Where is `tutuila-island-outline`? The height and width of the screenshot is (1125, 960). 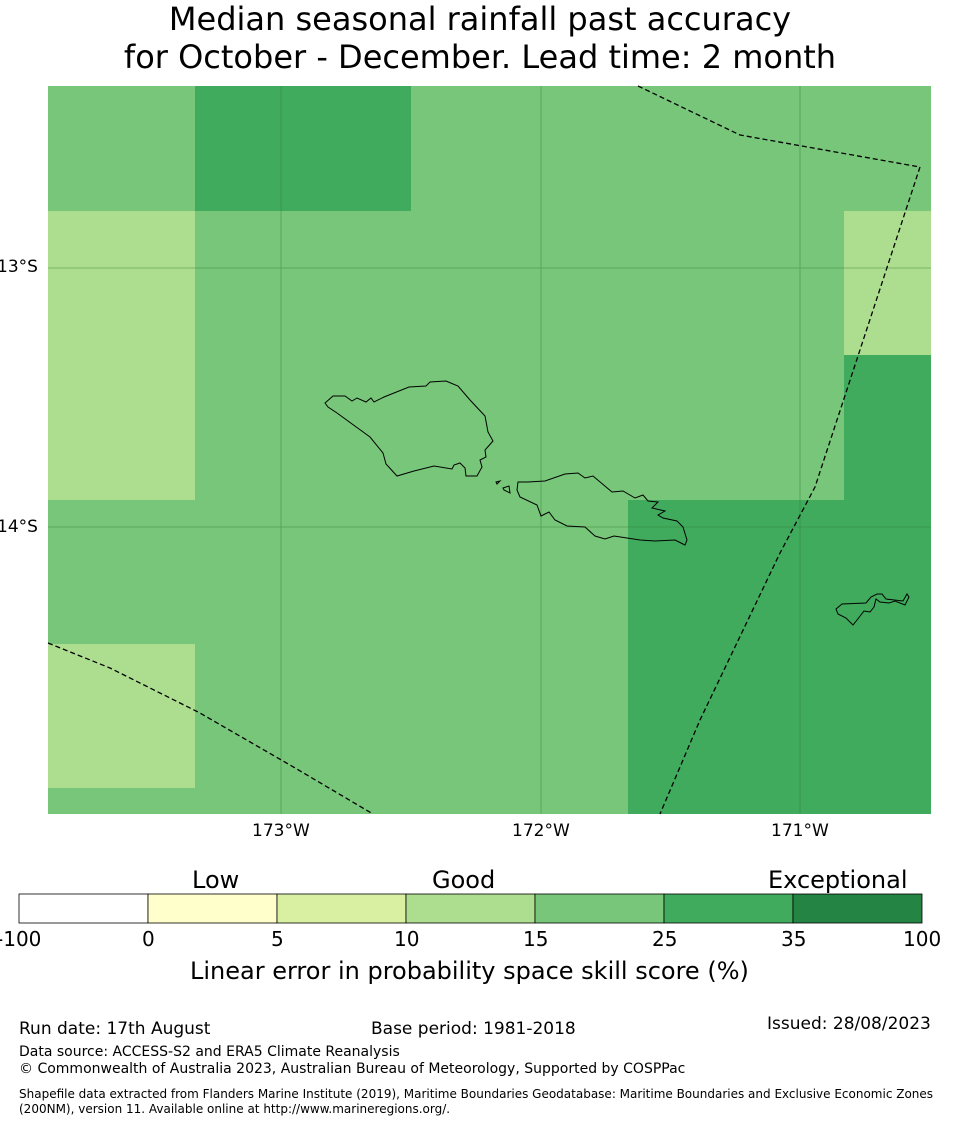
tutuila-island-outline is located at coordinates (872, 609).